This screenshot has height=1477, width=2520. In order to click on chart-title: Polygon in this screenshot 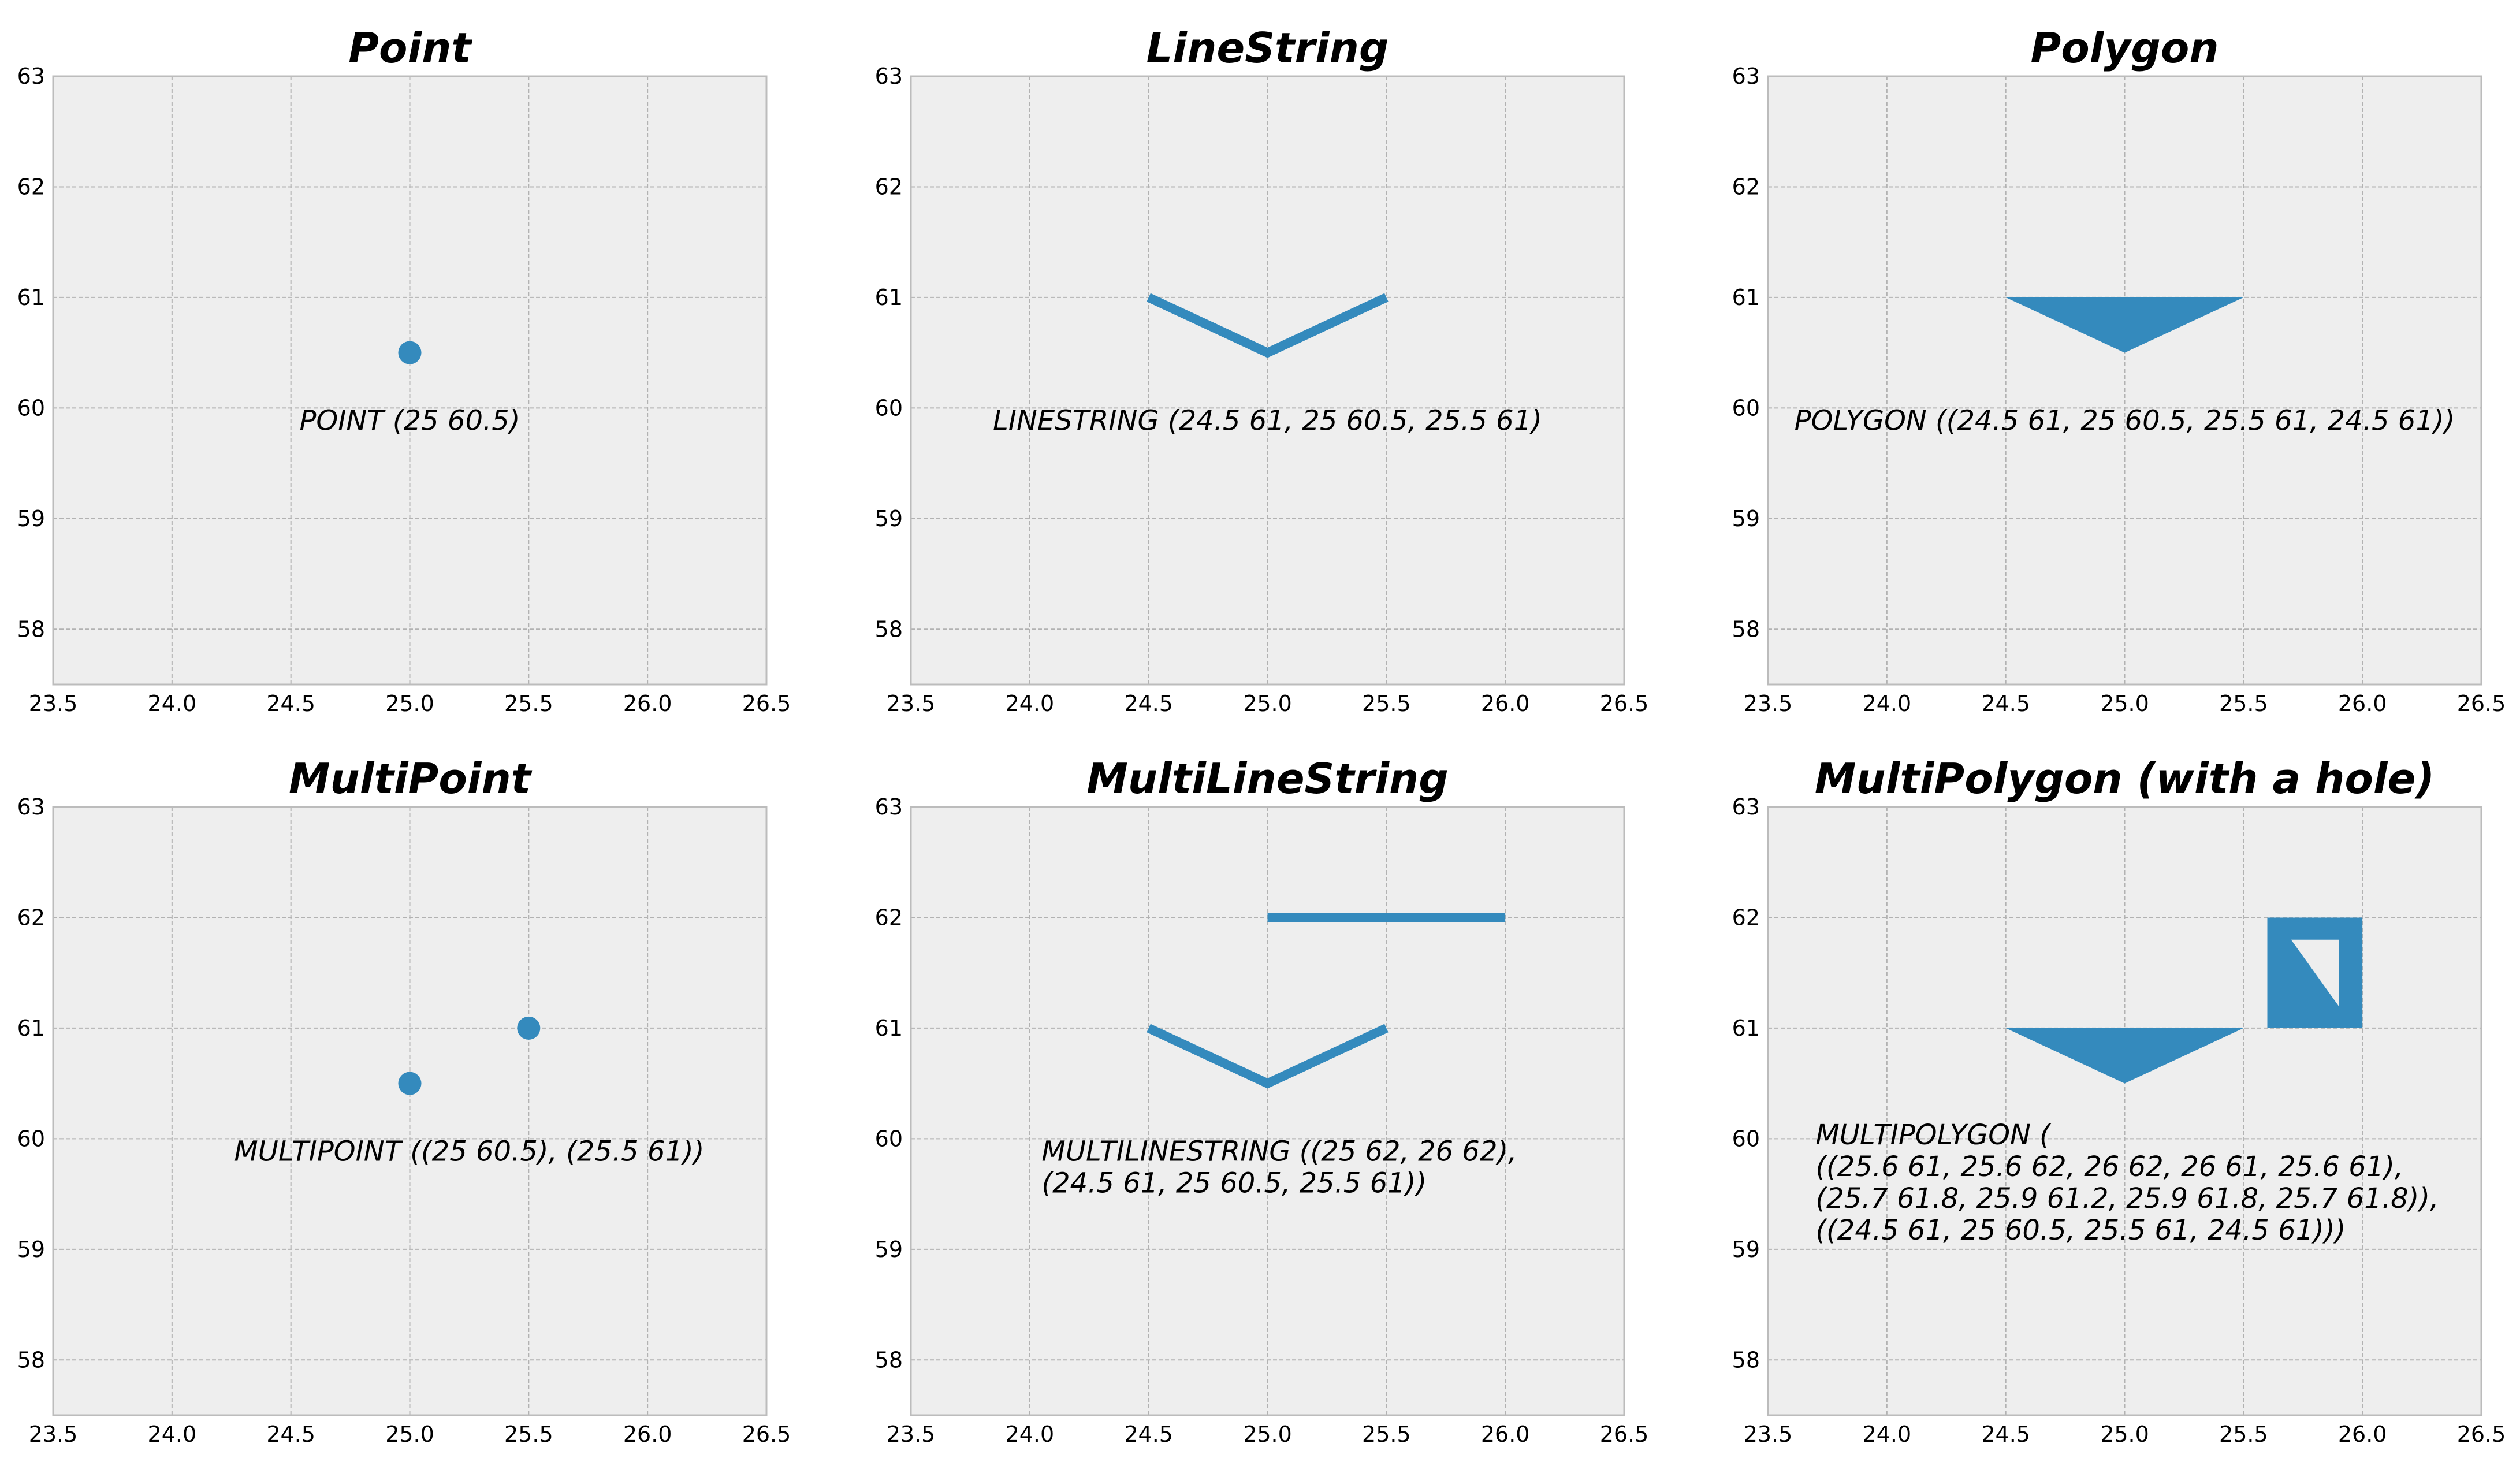, I will do `click(2124, 48)`.